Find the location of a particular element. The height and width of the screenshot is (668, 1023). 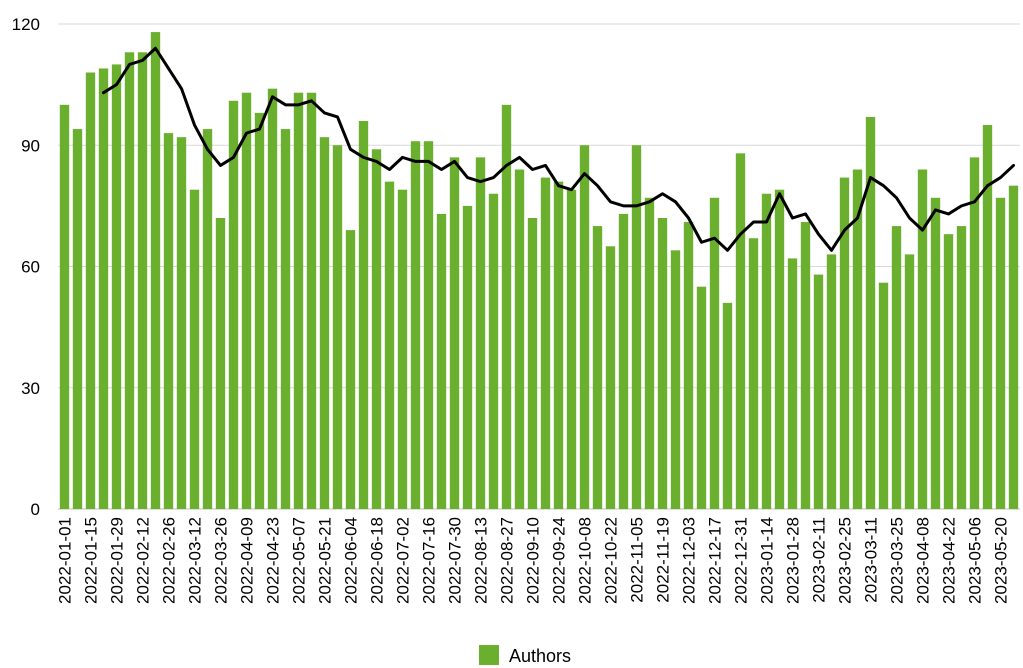

x-tick-label: 2022-05-07 is located at coordinates (299, 560).